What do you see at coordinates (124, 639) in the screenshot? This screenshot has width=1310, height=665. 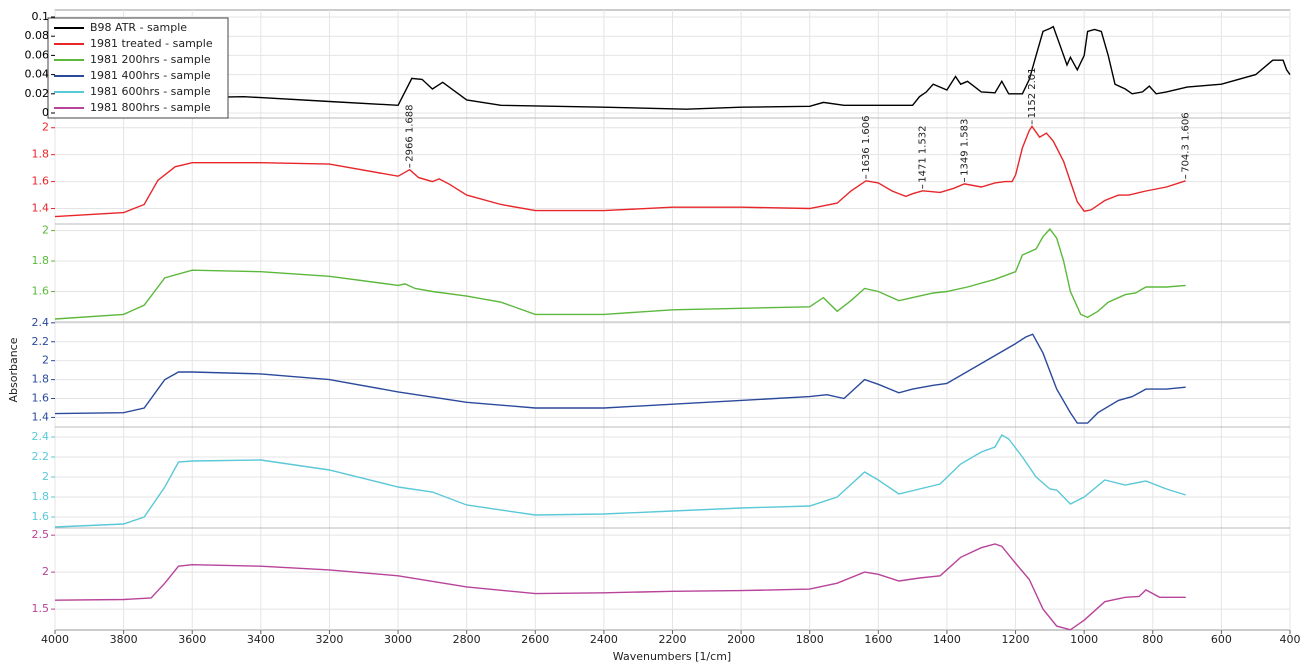 I see `x-tick-label: 3800` at bounding box center [124, 639].